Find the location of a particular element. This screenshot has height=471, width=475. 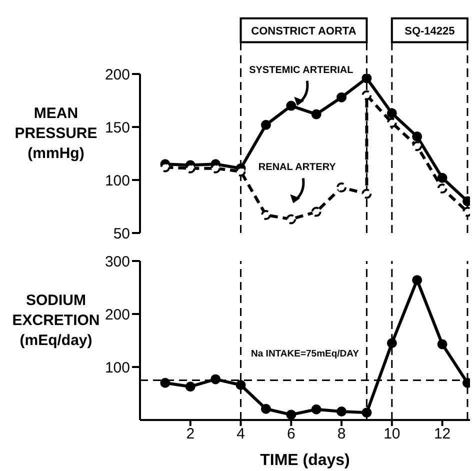

y-axis-title: MEAN PRESSURE (mmHg) is located at coordinates (56, 133).